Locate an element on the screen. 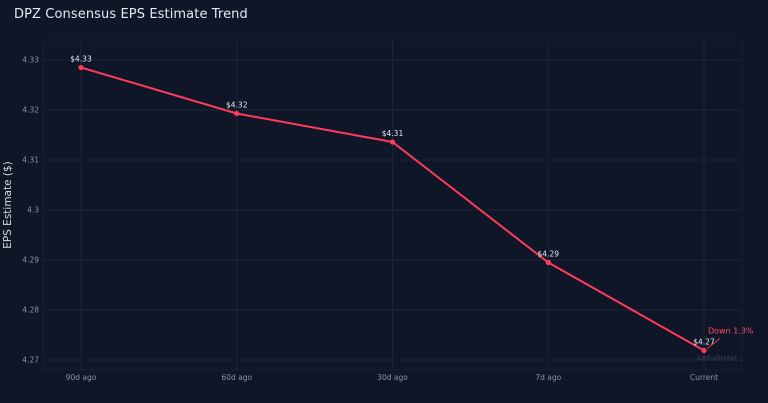 This screenshot has width=768, height=403. data-label: $4.27 is located at coordinates (704, 342).